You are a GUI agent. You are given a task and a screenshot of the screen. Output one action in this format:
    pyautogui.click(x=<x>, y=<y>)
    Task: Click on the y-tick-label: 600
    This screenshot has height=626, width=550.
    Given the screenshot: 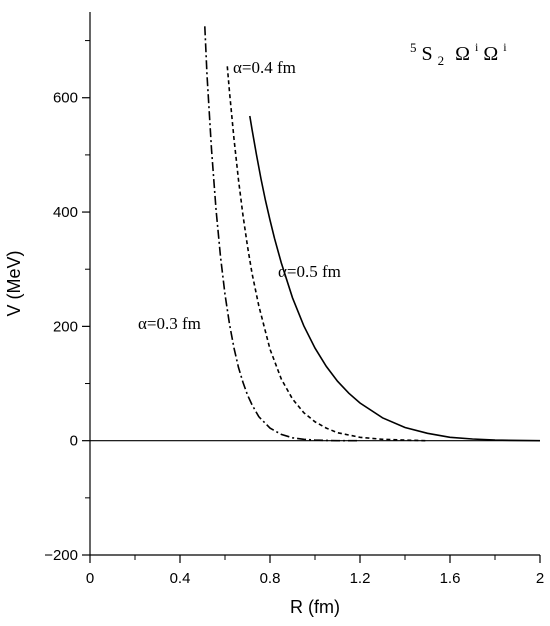 What is the action you would take?
    pyautogui.click(x=65, y=98)
    